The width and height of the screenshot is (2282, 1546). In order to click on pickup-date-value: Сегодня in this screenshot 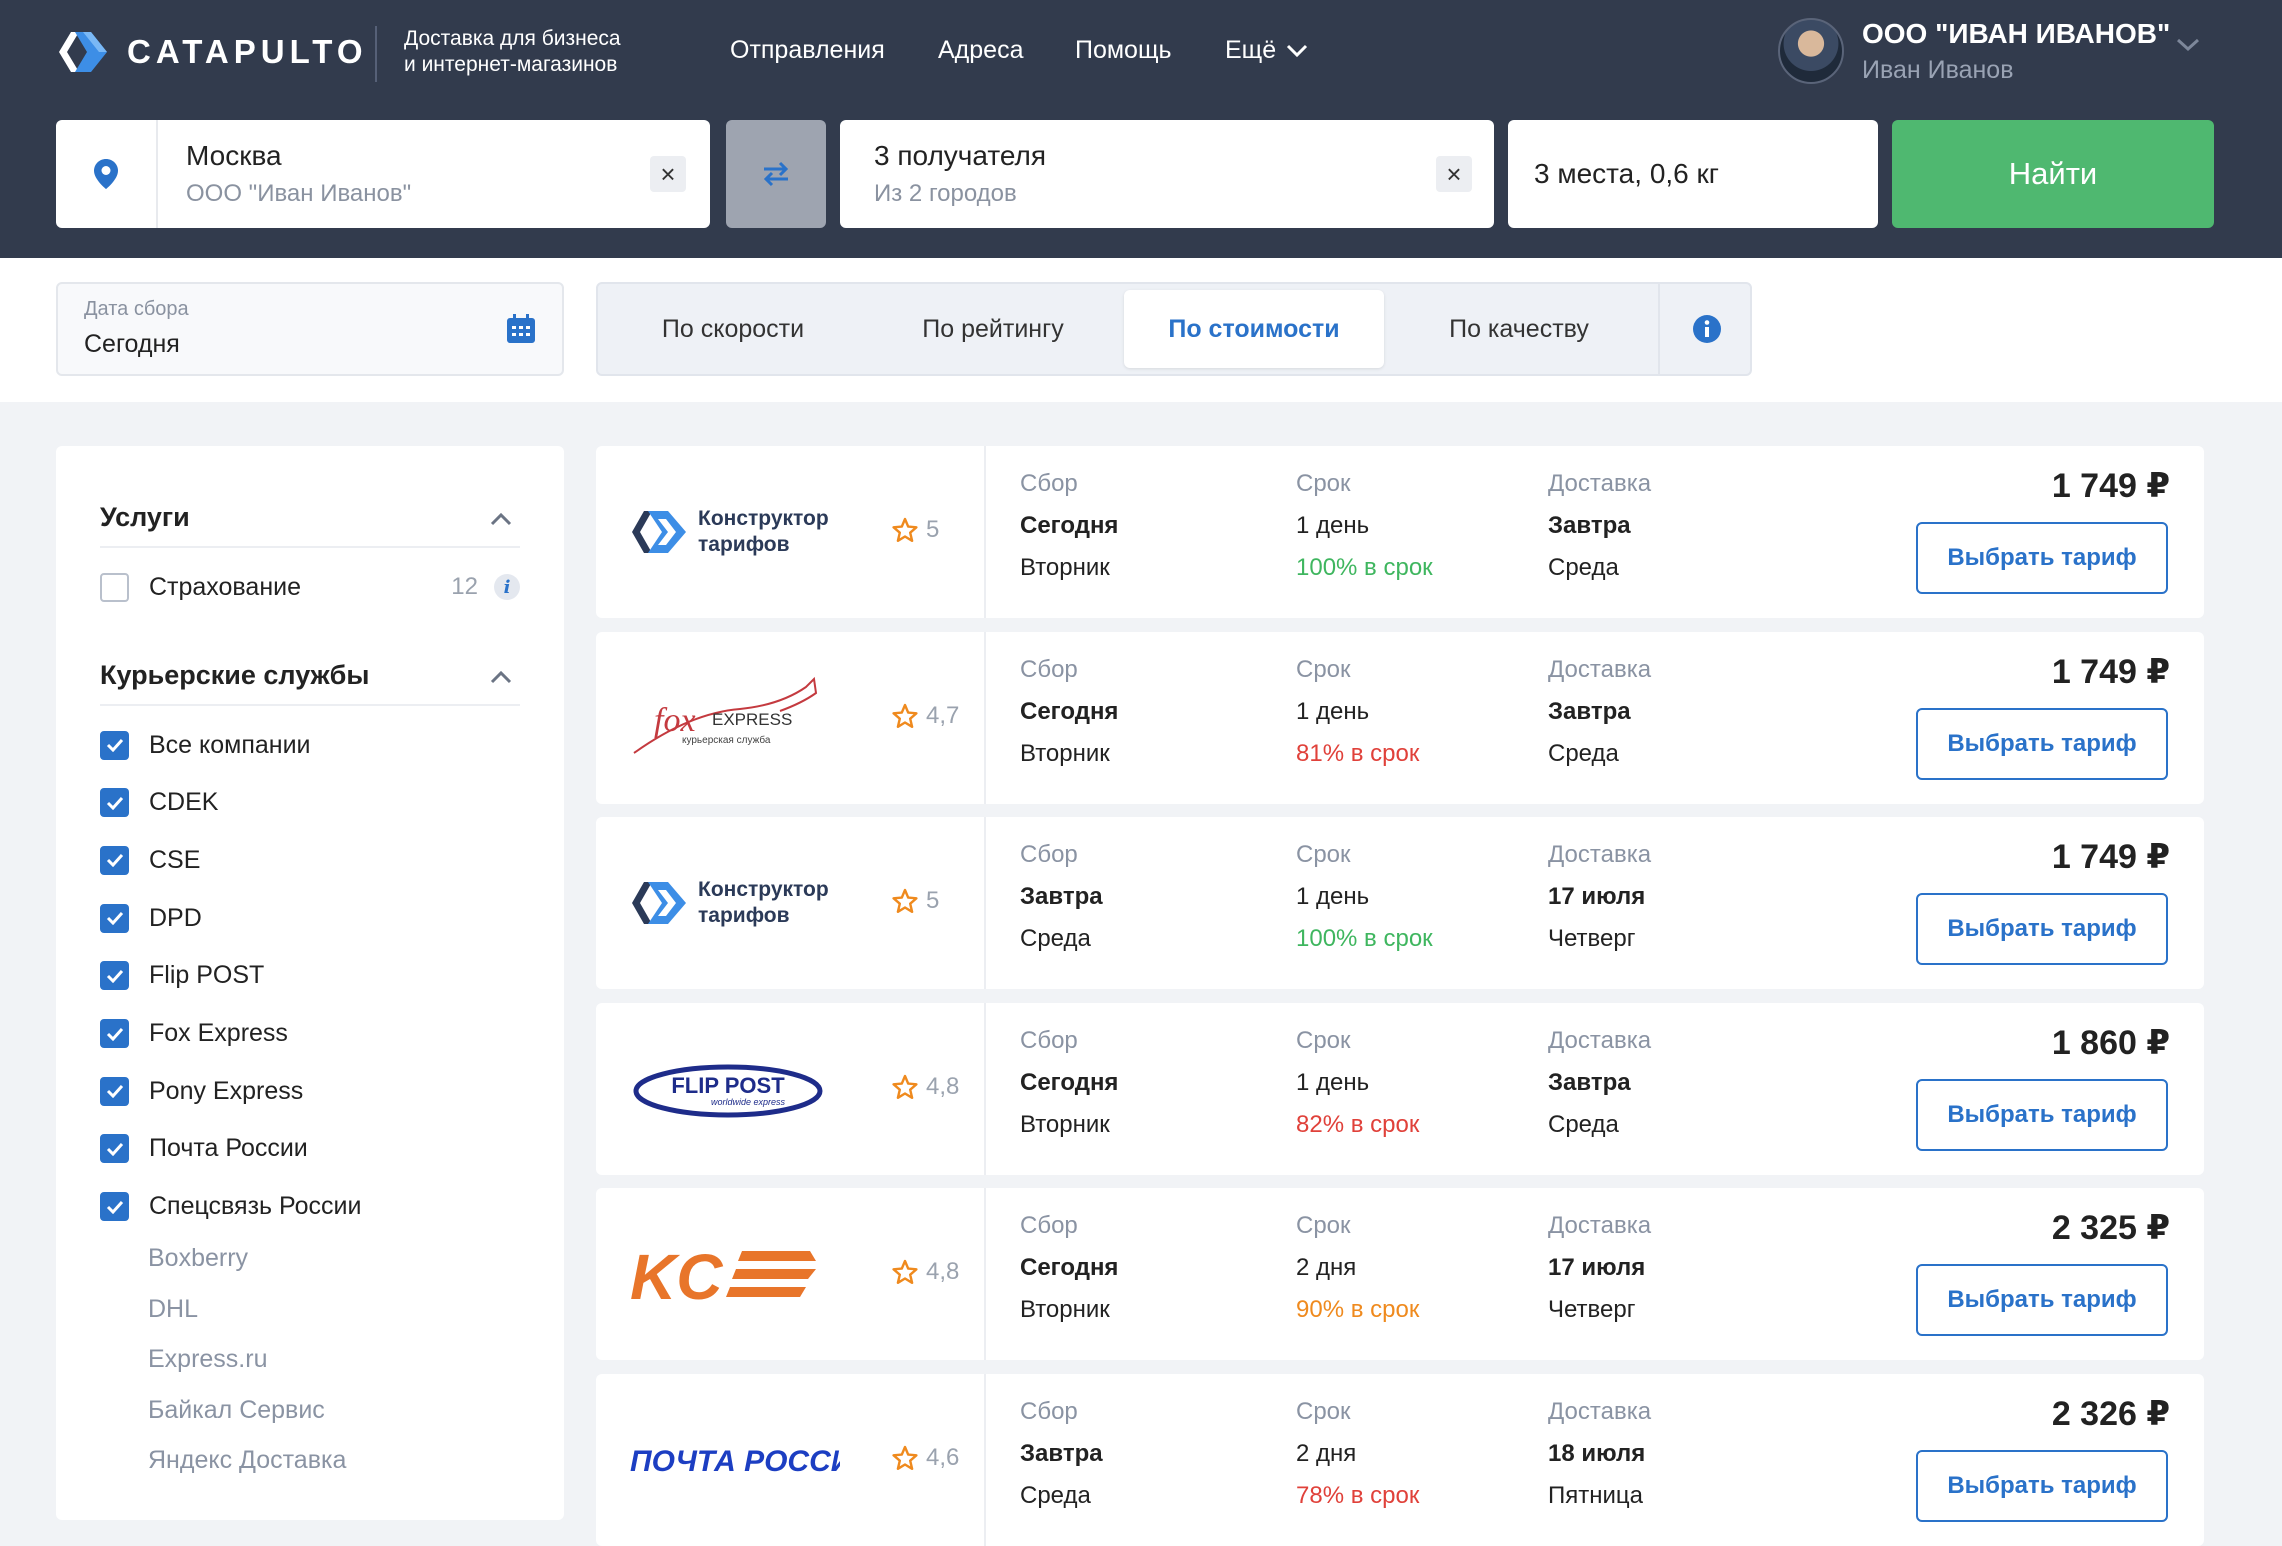, I will do `click(132, 344)`.